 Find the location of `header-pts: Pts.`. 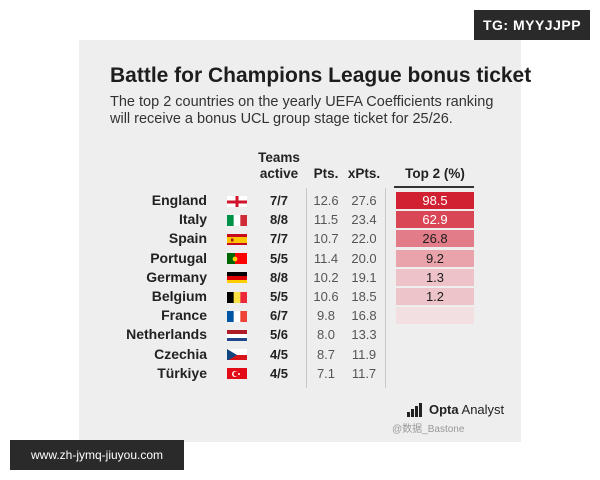

header-pts: Pts. is located at coordinates (326, 173).